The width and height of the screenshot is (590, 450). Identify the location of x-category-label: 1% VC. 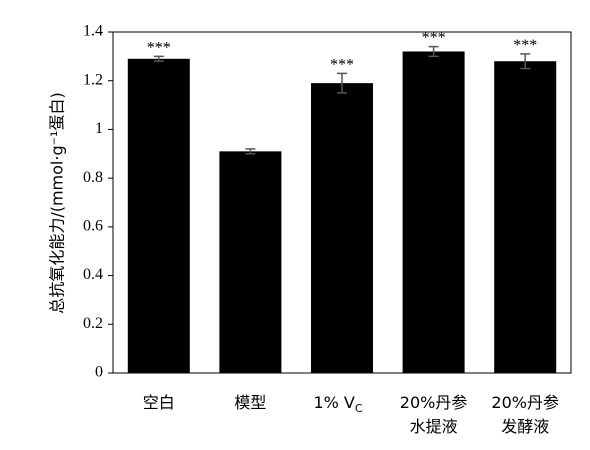
(337, 404).